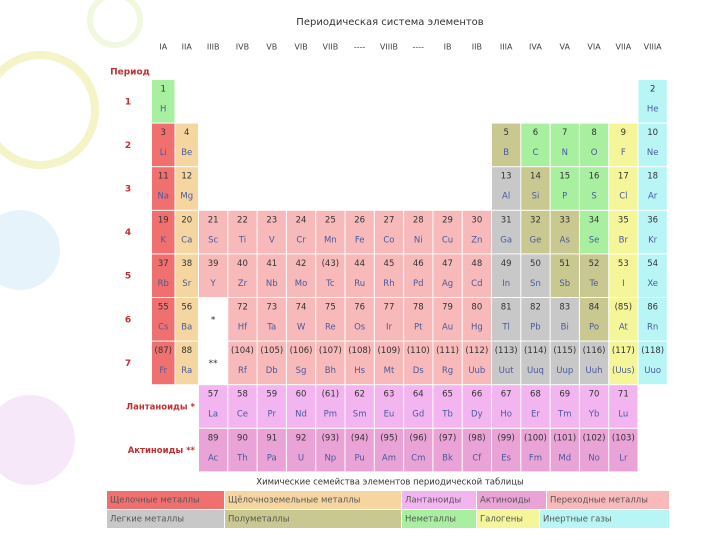  Describe the element at coordinates (623, 415) in the screenshot. I see `element-symbol: Lu` at that location.